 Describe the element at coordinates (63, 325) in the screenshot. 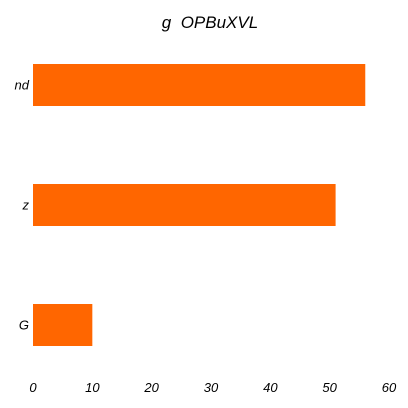

I see `bar-G` at that location.